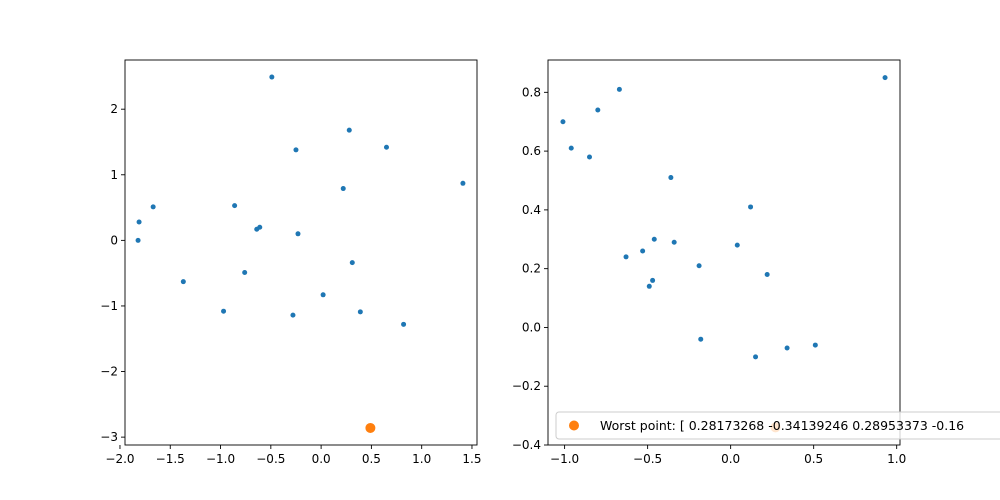 The width and height of the screenshot is (1000, 500). What do you see at coordinates (321, 459) in the screenshot?
I see `left-x-tick-label: 0.0` at bounding box center [321, 459].